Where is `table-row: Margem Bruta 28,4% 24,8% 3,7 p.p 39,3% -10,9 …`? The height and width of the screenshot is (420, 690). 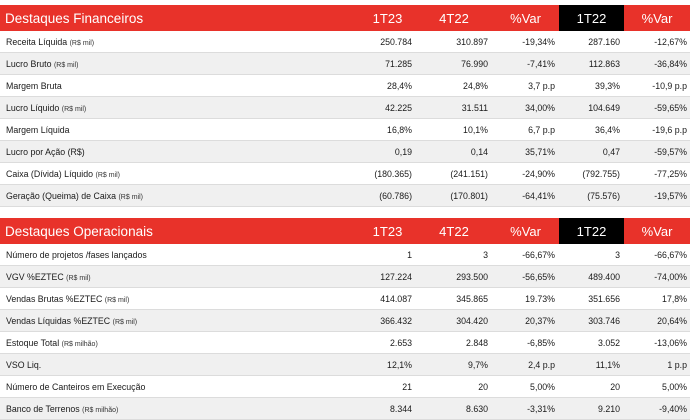
table-row: Margem Bruta 28,4% 24,8% 3,7 p.p 39,3% -10,9 … is located at coordinates (345, 85).